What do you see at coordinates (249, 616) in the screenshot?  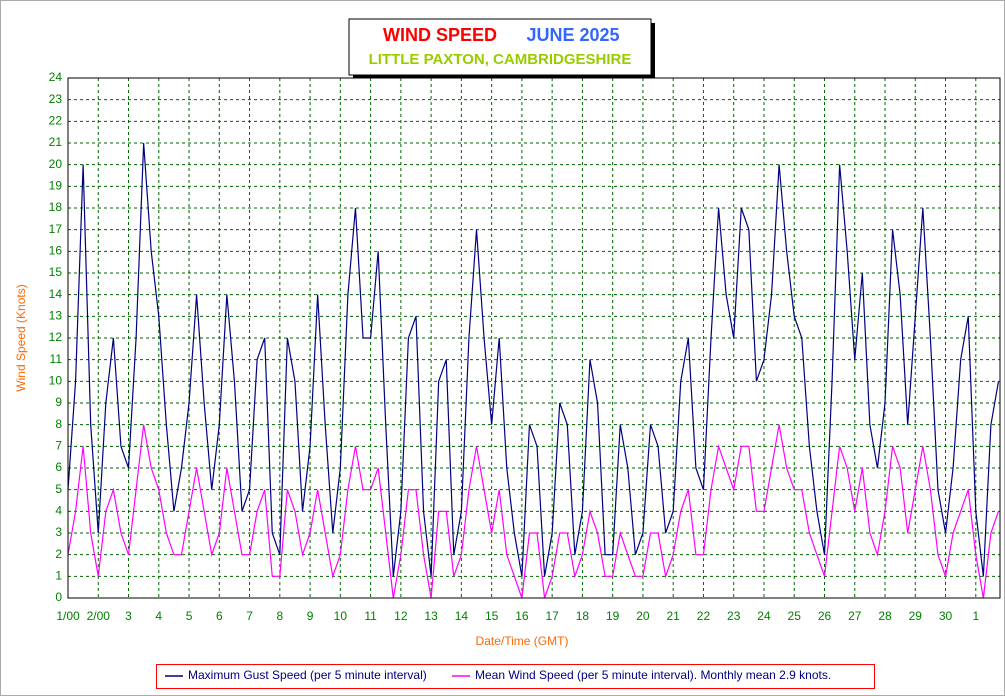 I see `x-tick-label: 7` at bounding box center [249, 616].